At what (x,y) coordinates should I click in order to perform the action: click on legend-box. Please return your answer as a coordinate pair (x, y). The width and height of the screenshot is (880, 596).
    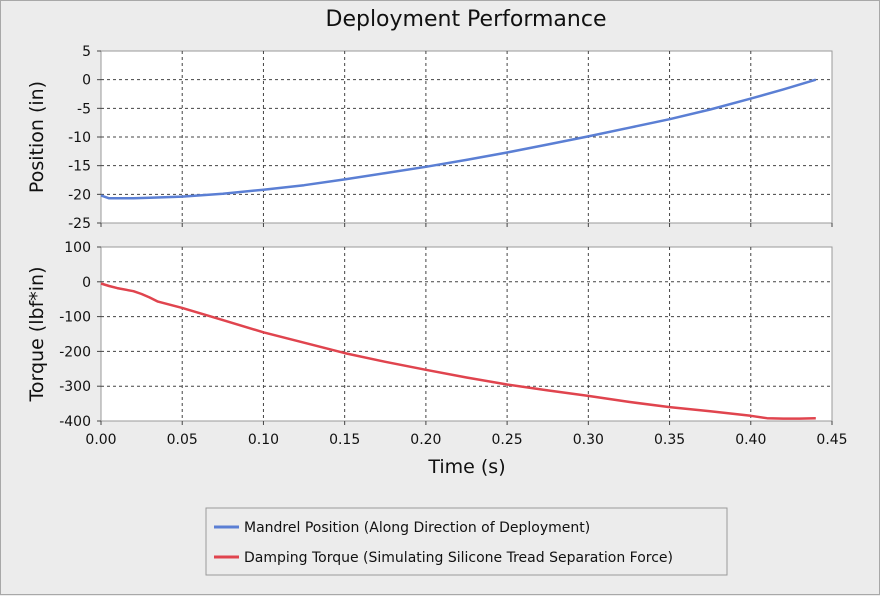
    Looking at the image, I should click on (466, 541).